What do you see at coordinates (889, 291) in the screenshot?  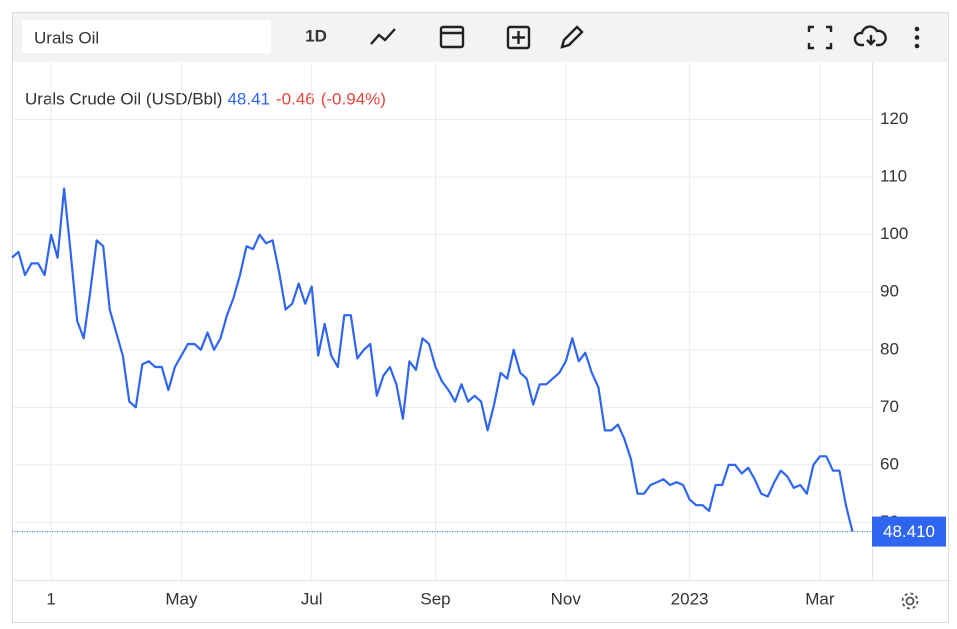 I see `y-tick-label: 90` at bounding box center [889, 291].